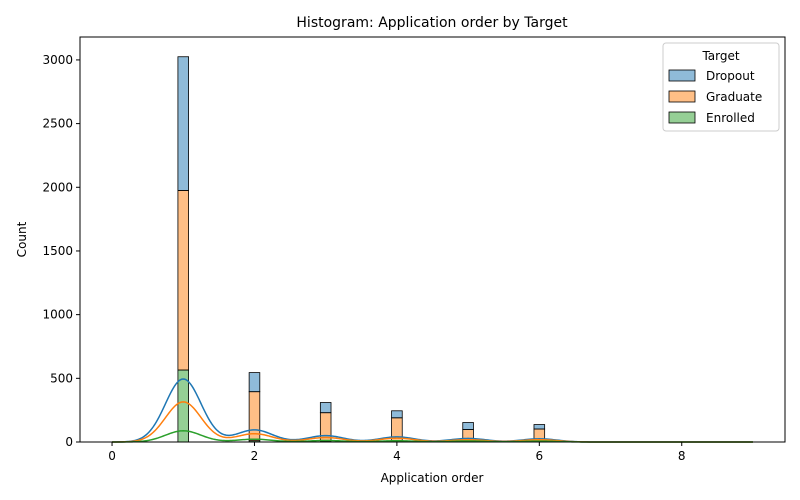 This screenshot has height=500, width=800. What do you see at coordinates (432, 23) in the screenshot?
I see `chart-title: Histogram: Application order by Target` at bounding box center [432, 23].